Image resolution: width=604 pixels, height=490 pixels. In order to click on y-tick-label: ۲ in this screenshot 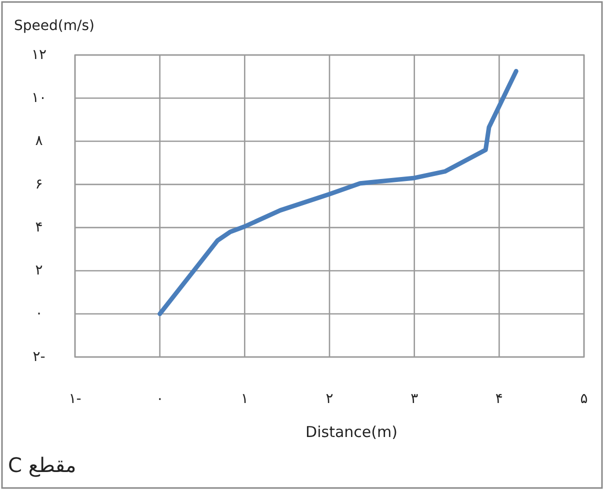, I will do `click(39, 270)`.